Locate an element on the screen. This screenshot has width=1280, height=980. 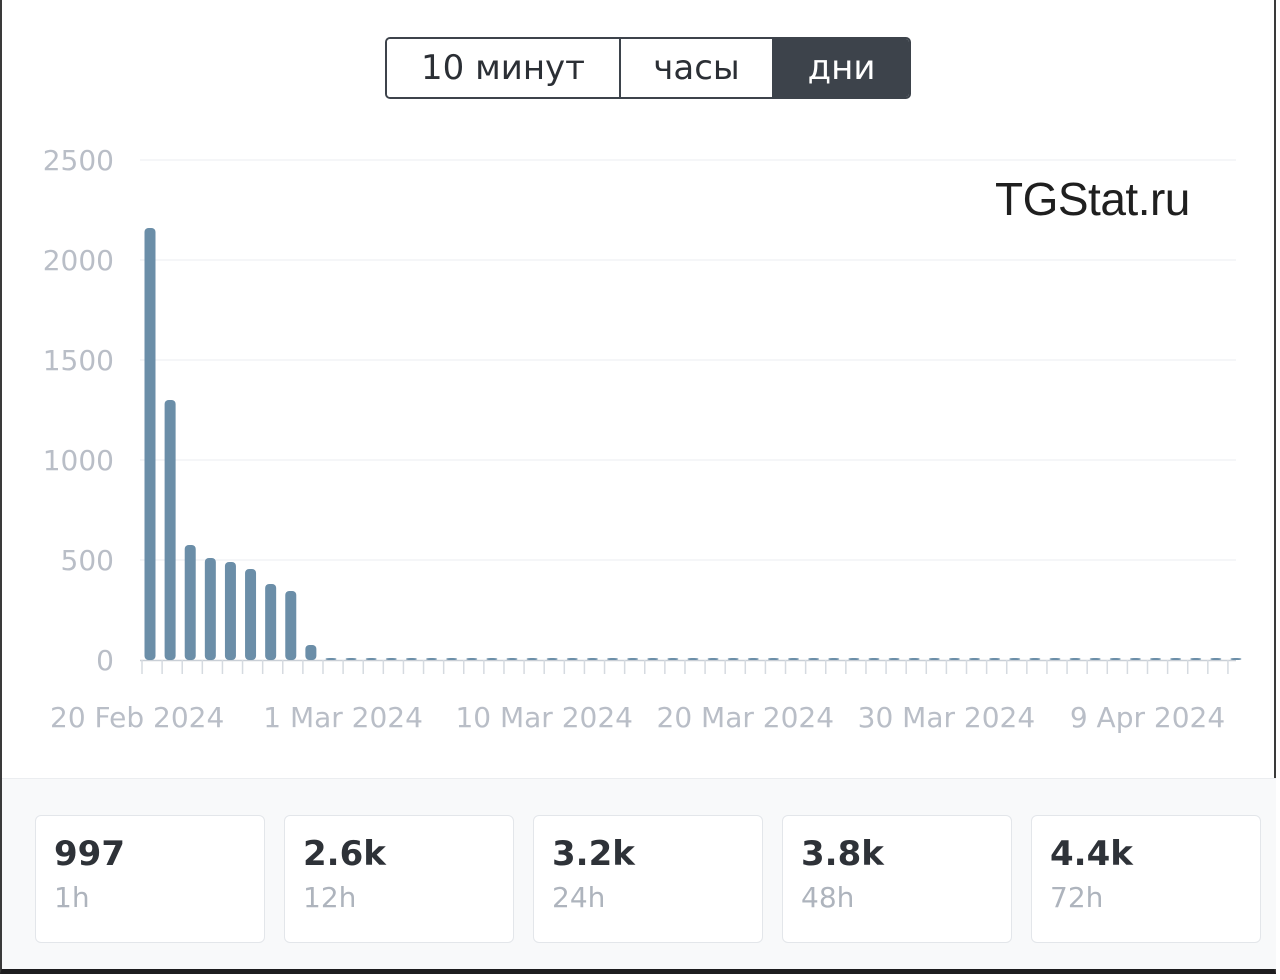
x-tick-label: 30 Mar 2024 is located at coordinates (947, 717).